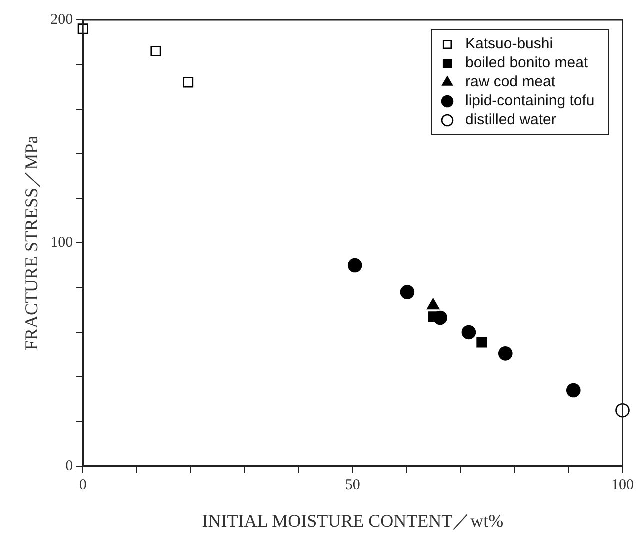  I want to click on legend-label: lipid-containing tofu, so click(530, 101).